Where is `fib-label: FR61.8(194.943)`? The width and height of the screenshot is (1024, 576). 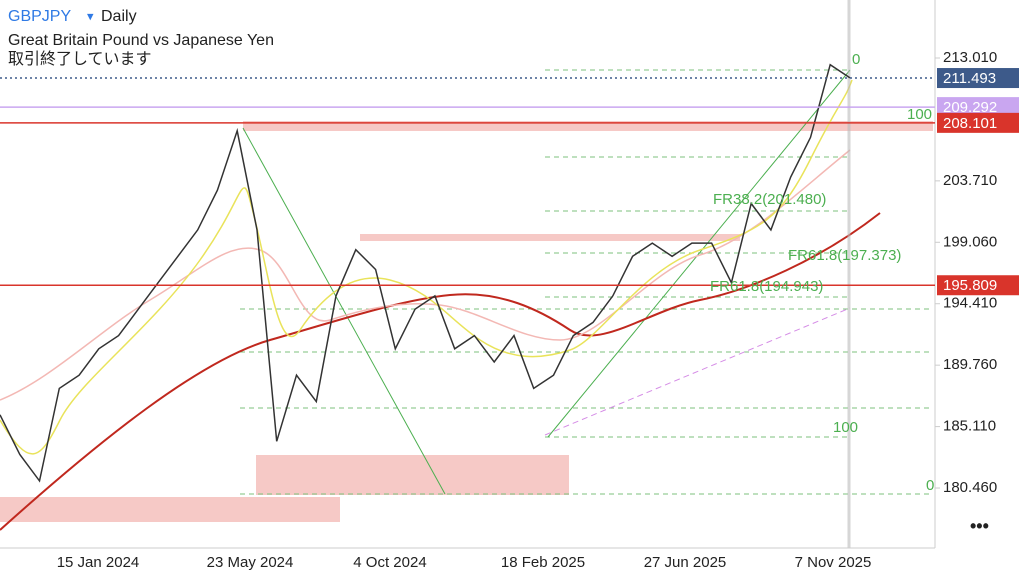 fib-label: FR61.8(194.943) is located at coordinates (766, 286).